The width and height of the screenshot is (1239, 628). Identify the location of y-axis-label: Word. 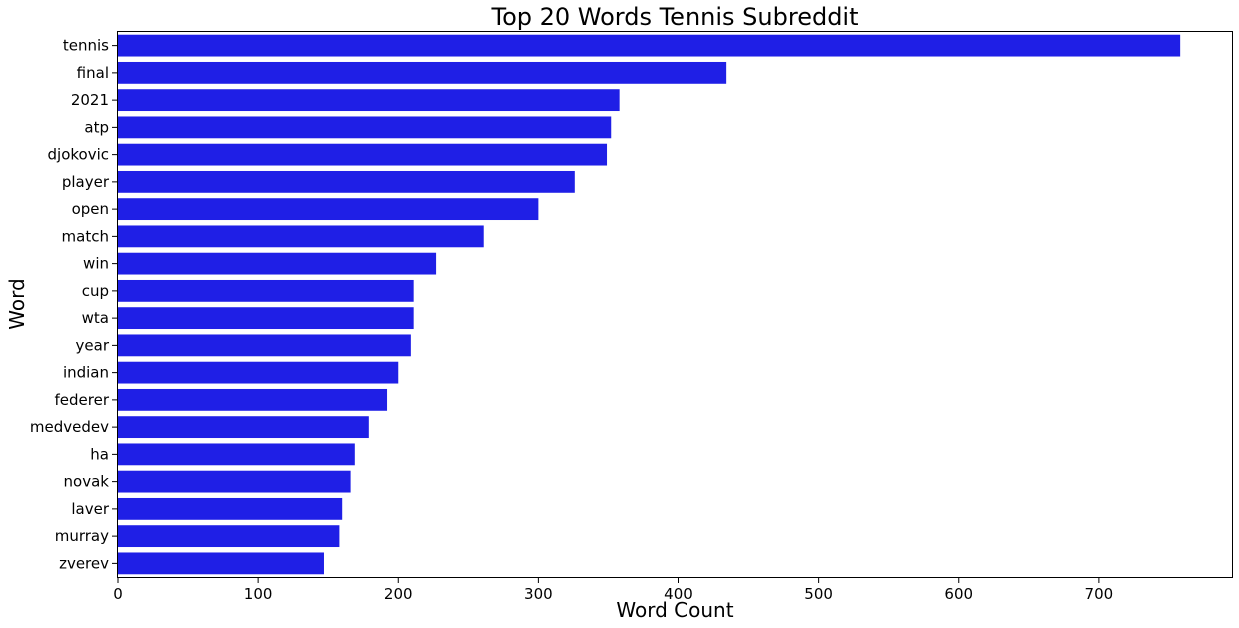
(17, 303).